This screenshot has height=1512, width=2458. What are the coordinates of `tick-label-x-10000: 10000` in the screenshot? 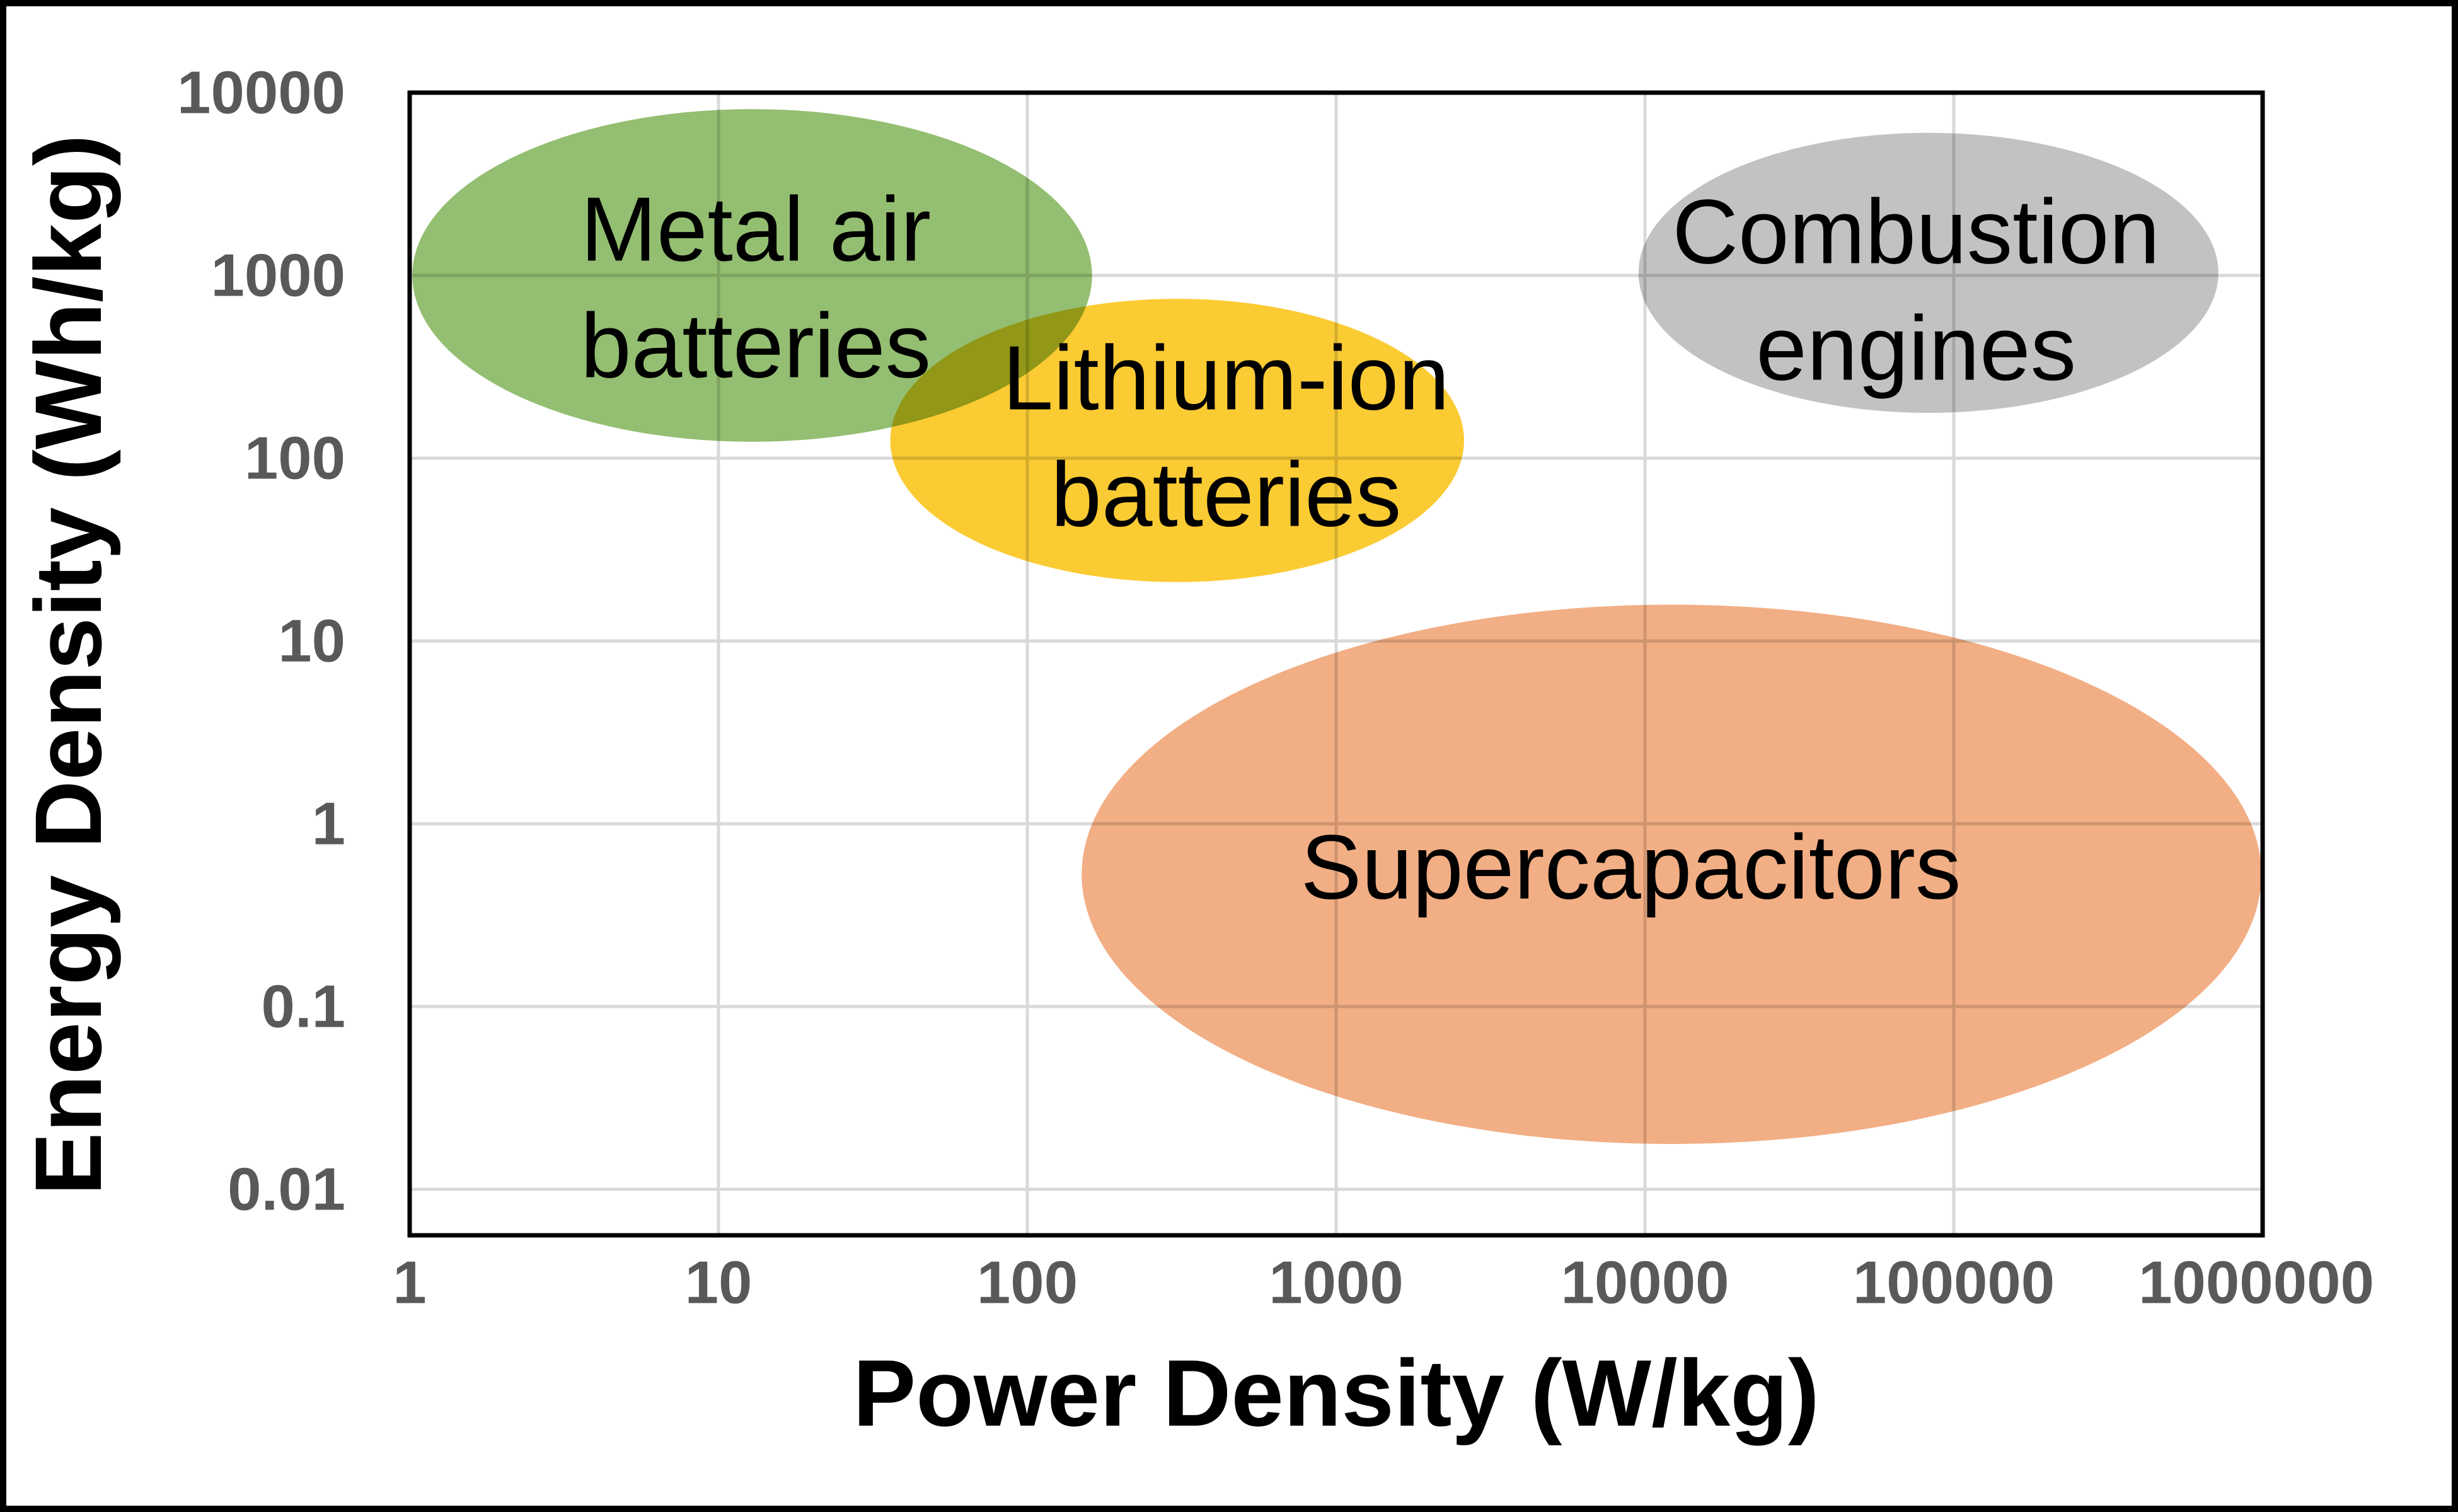 It's located at (1645, 1283).